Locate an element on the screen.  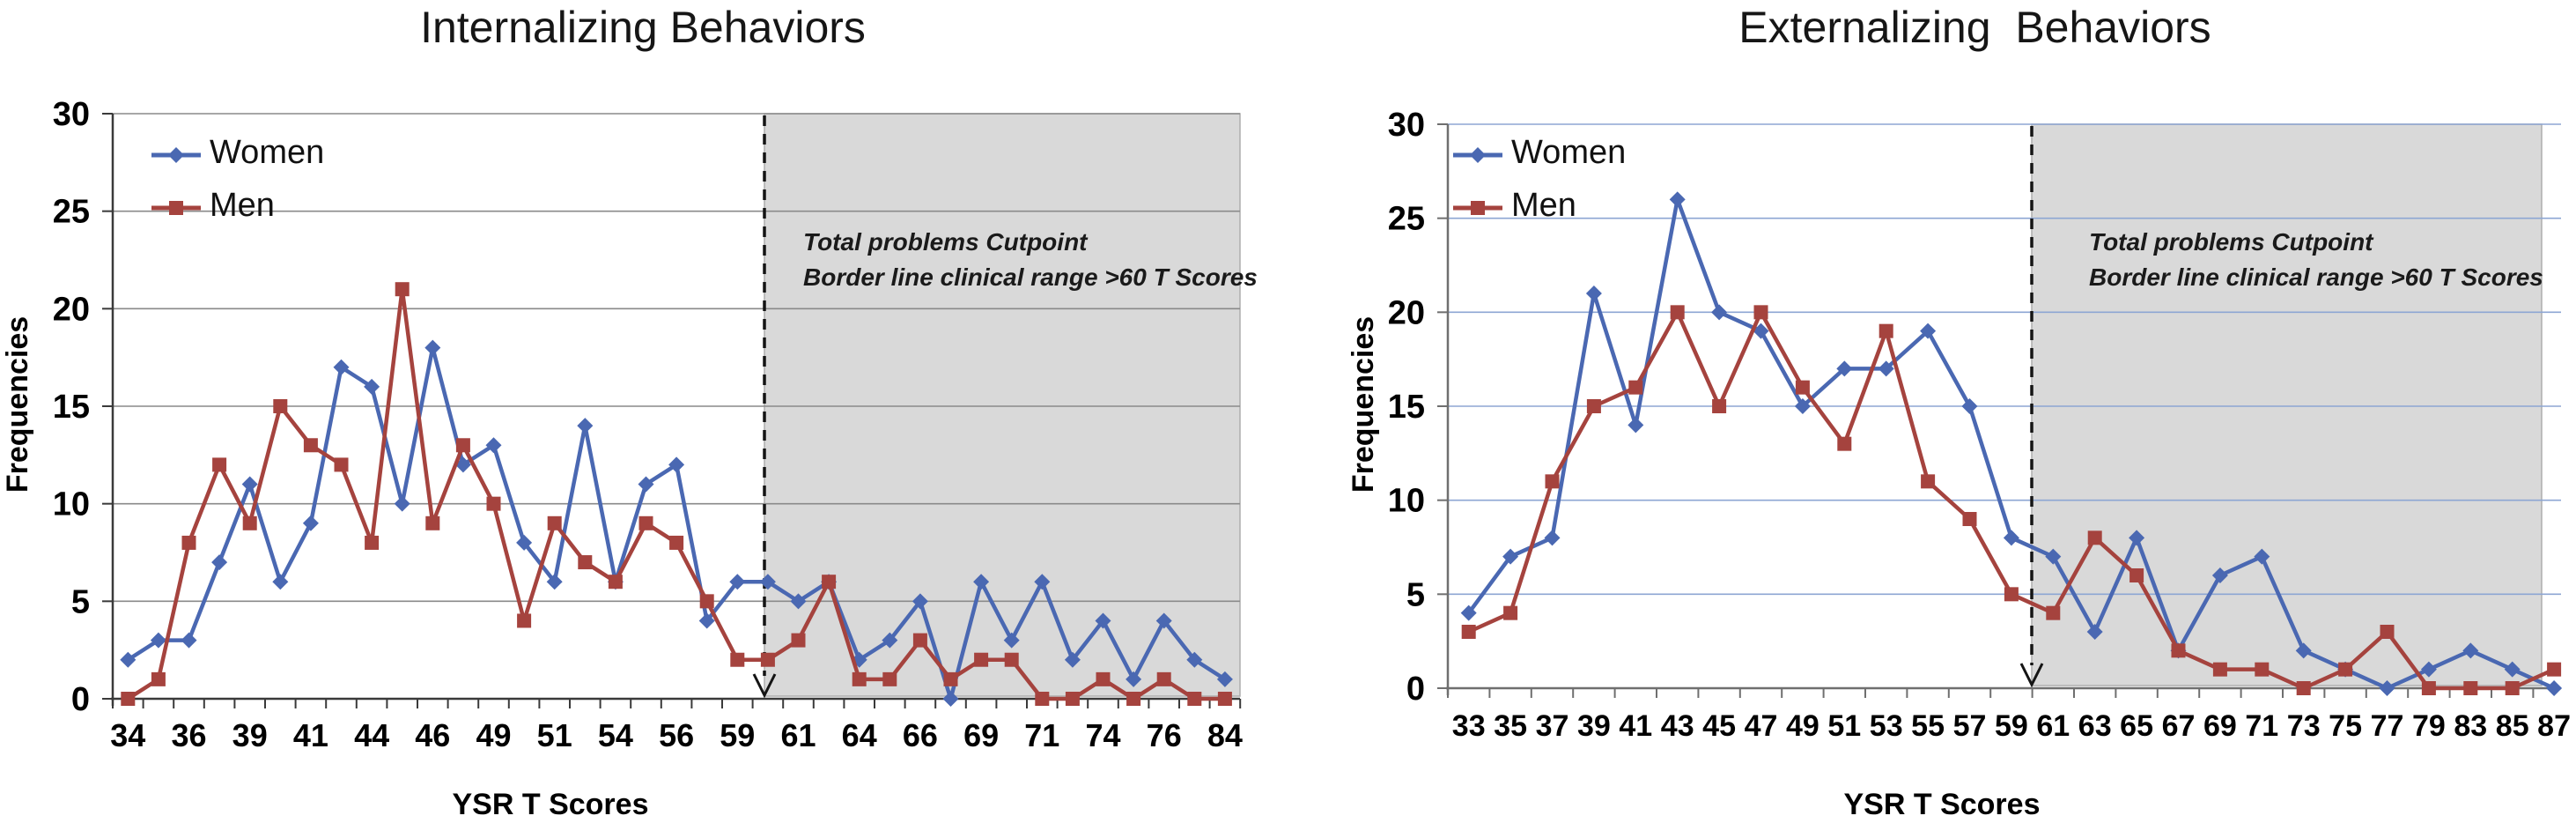
x-tick-label: 87 is located at coordinates (2554, 726).